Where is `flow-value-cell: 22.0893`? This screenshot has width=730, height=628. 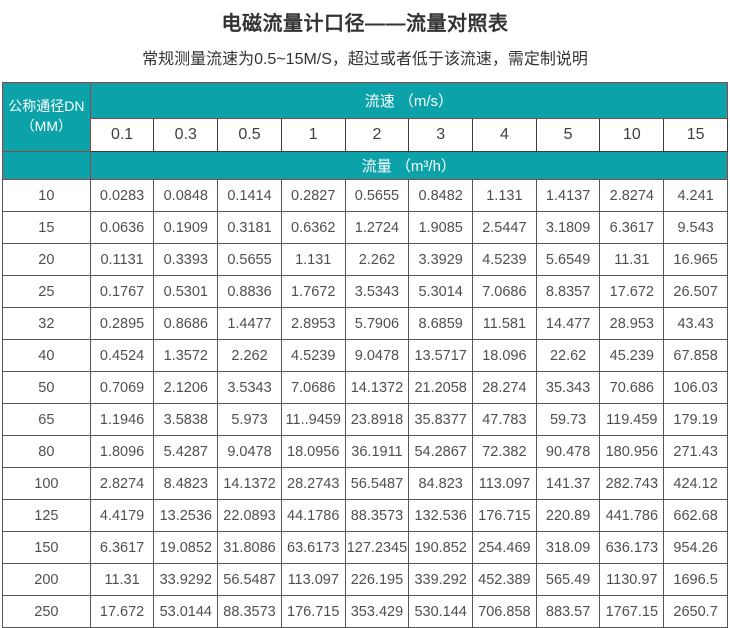
flow-value-cell: 22.0893 is located at coordinates (249, 515).